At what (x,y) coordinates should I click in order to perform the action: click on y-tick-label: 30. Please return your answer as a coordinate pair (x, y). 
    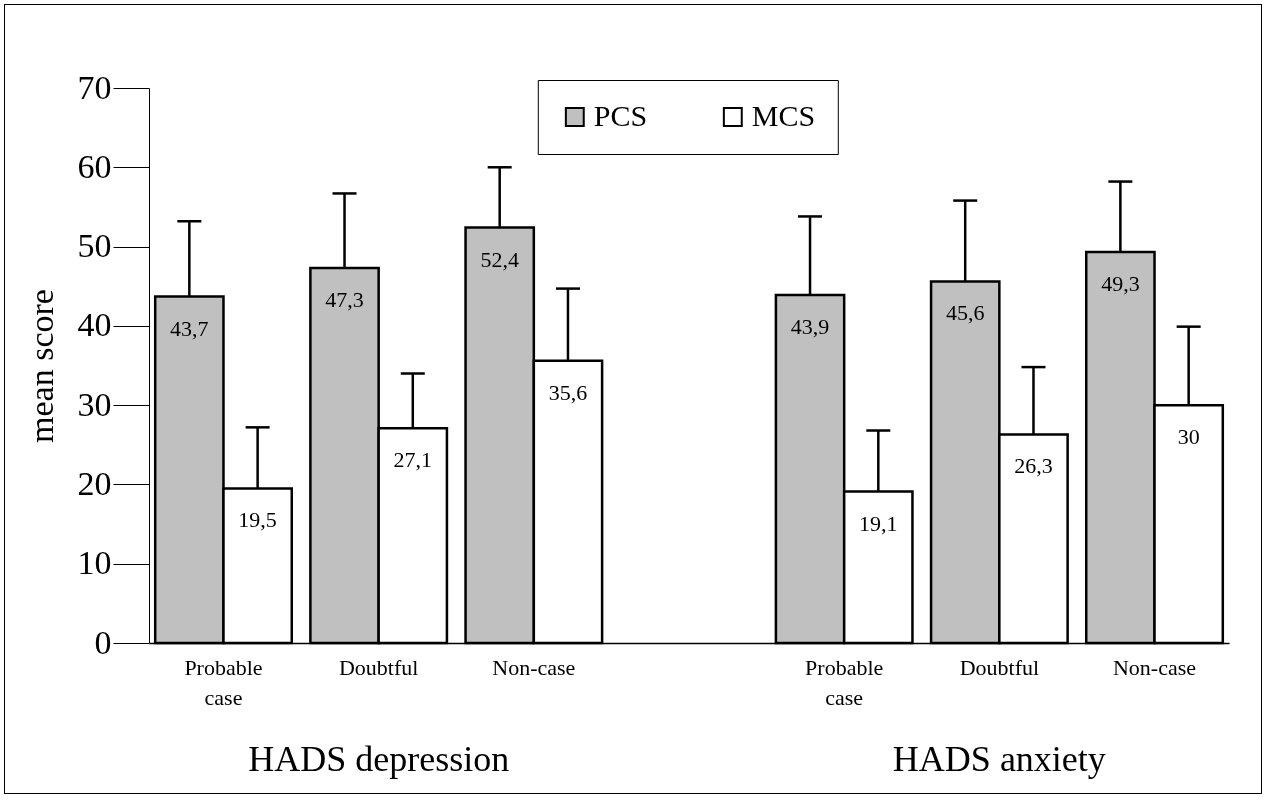
    Looking at the image, I should click on (94, 404).